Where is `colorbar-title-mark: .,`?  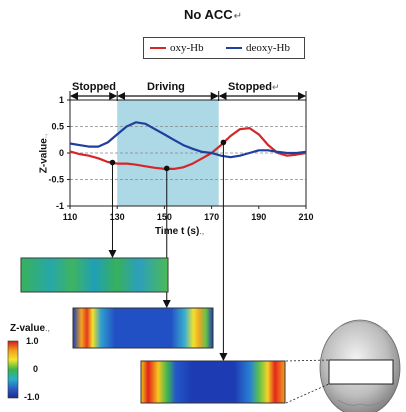 colorbar-title-mark: ., is located at coordinates (48, 328).